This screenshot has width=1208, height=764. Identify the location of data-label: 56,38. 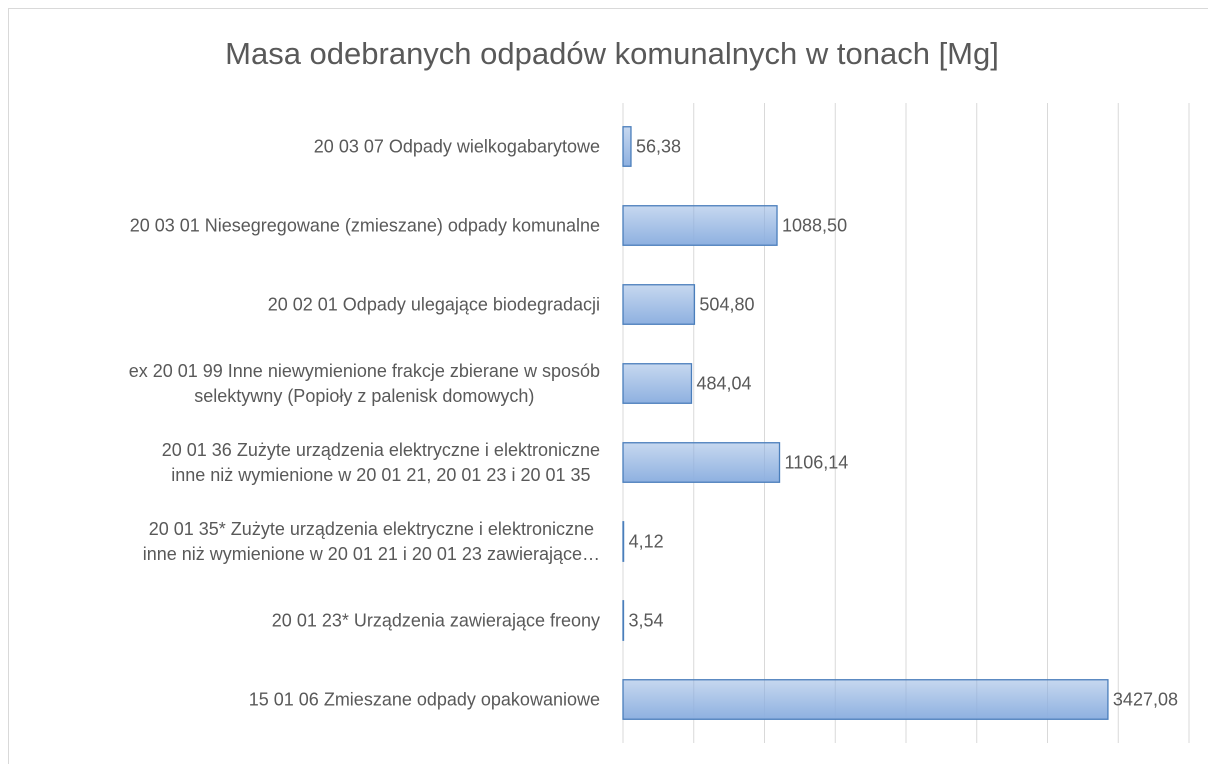
(658, 146).